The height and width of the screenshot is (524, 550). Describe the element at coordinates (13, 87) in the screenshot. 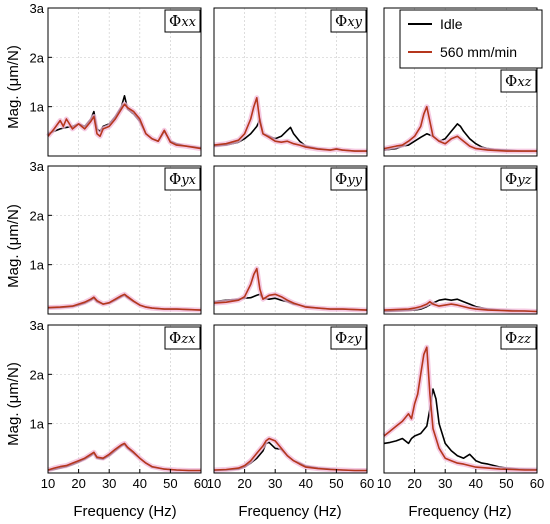

I see `y-axis-label-row1: Mag. (μm/N)` at that location.